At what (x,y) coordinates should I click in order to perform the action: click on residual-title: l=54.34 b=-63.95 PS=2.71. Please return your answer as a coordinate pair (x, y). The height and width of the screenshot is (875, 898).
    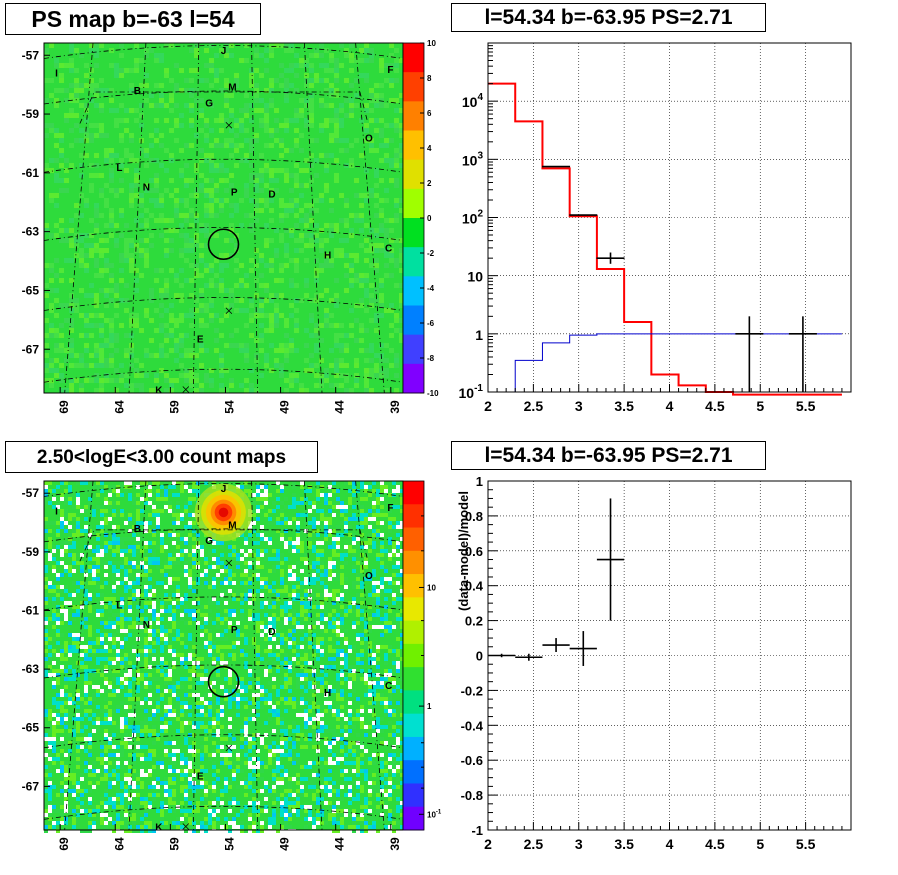
    Looking at the image, I should click on (608, 455).